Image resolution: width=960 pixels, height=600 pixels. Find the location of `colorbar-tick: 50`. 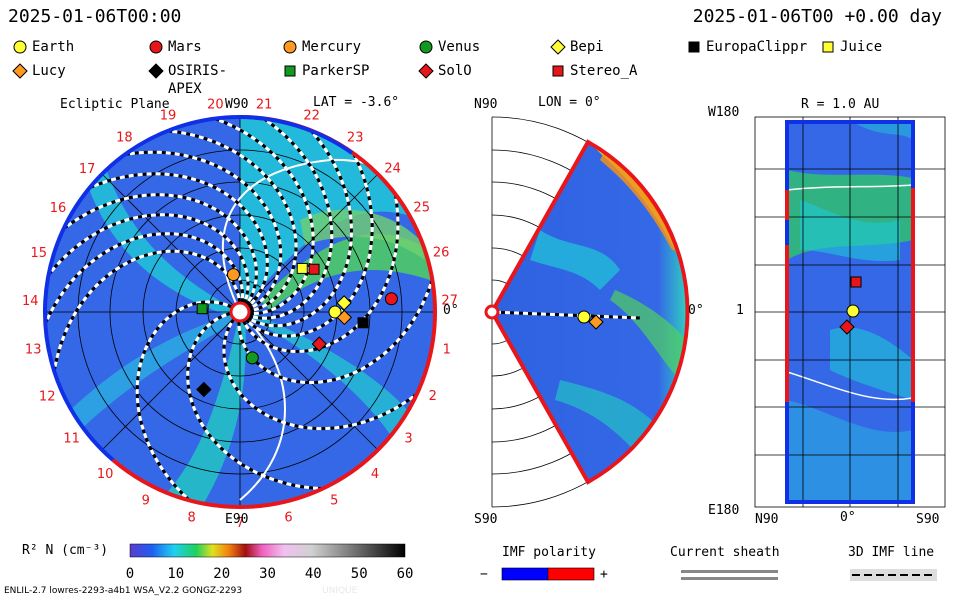

colorbar-tick: 50 is located at coordinates (359, 574).